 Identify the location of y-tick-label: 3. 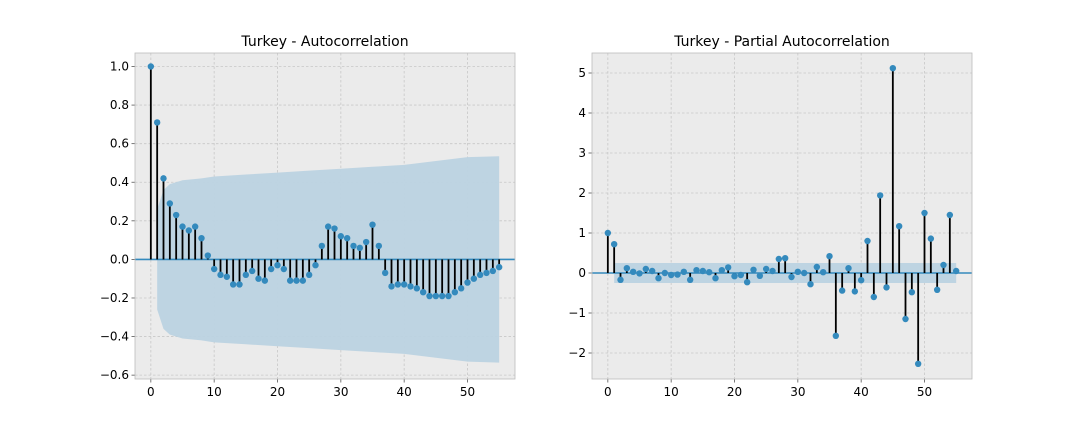
(582, 153).